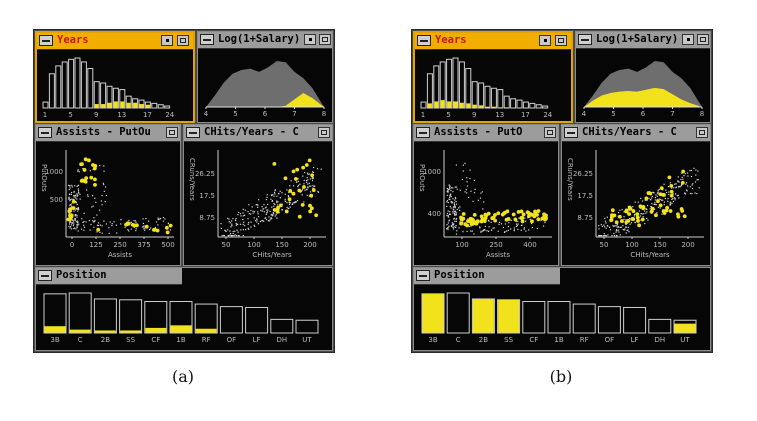 The height and width of the screenshot is (421, 757). What do you see at coordinates (108, 133) in the screenshot?
I see `assists-titlebar: Assists - PutOu` at bounding box center [108, 133].